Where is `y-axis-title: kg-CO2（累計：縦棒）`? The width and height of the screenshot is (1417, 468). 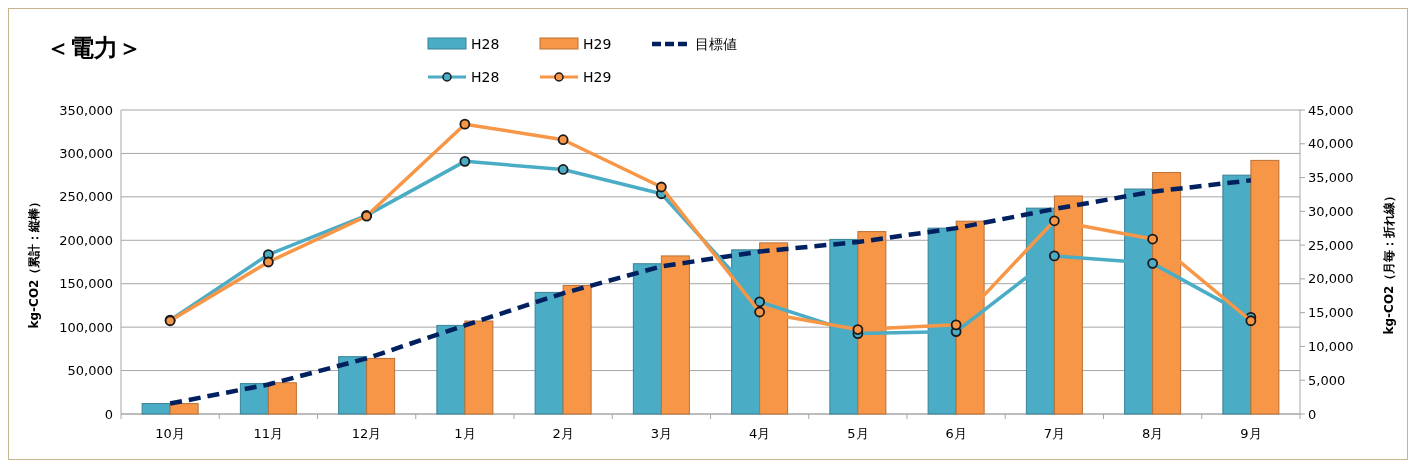
y-axis-title: kg-CO2（累計：縦棒） is located at coordinates (34, 262).